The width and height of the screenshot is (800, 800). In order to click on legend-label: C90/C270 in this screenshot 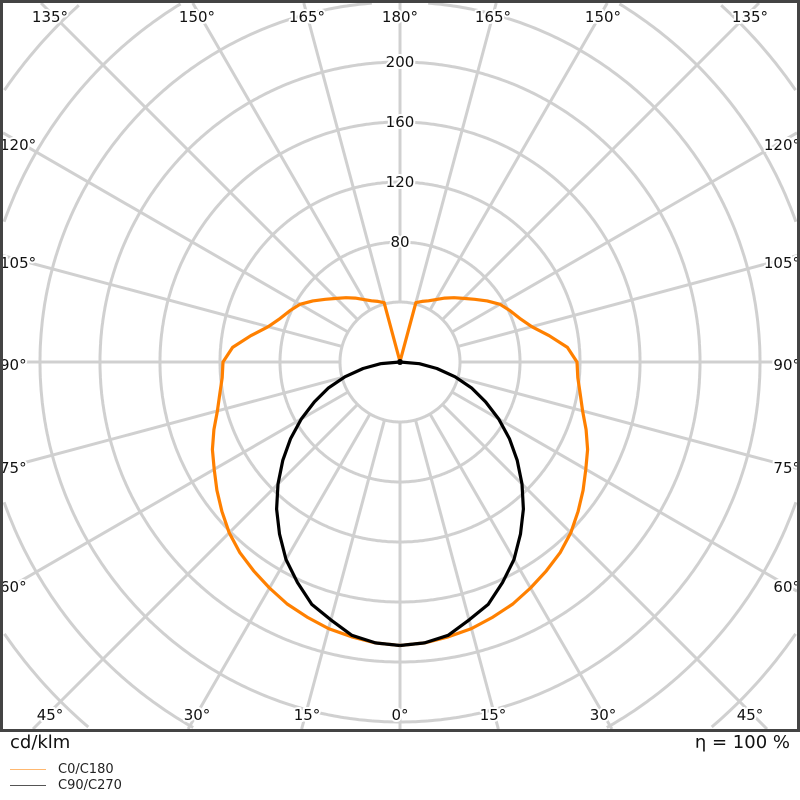, I will do `click(90, 785)`.